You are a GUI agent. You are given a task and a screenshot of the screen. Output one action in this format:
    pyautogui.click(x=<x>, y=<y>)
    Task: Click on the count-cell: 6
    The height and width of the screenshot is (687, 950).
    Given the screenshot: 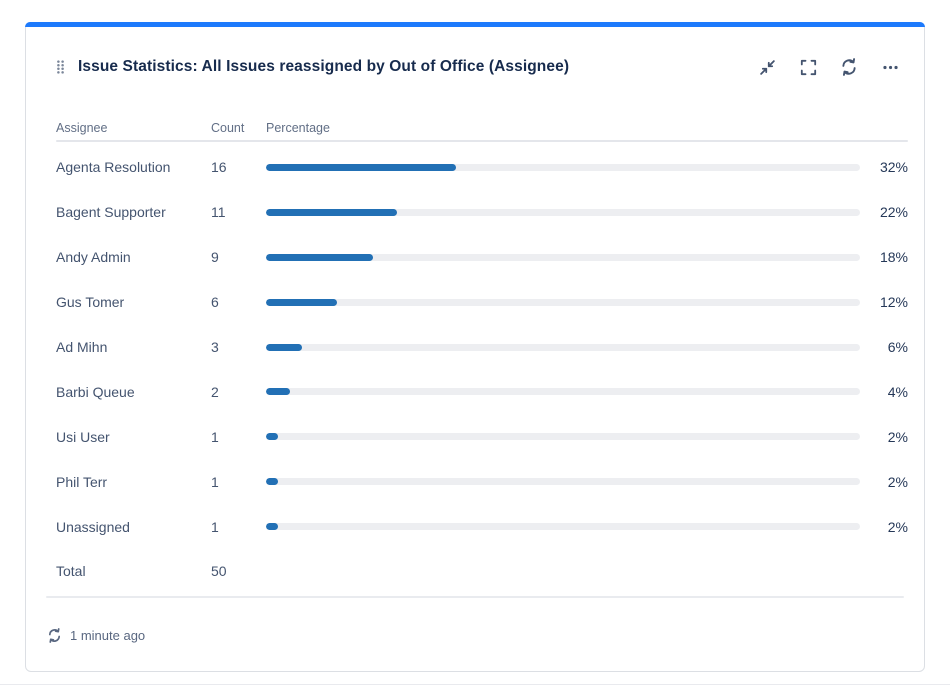 What is the action you would take?
    pyautogui.click(x=215, y=302)
    